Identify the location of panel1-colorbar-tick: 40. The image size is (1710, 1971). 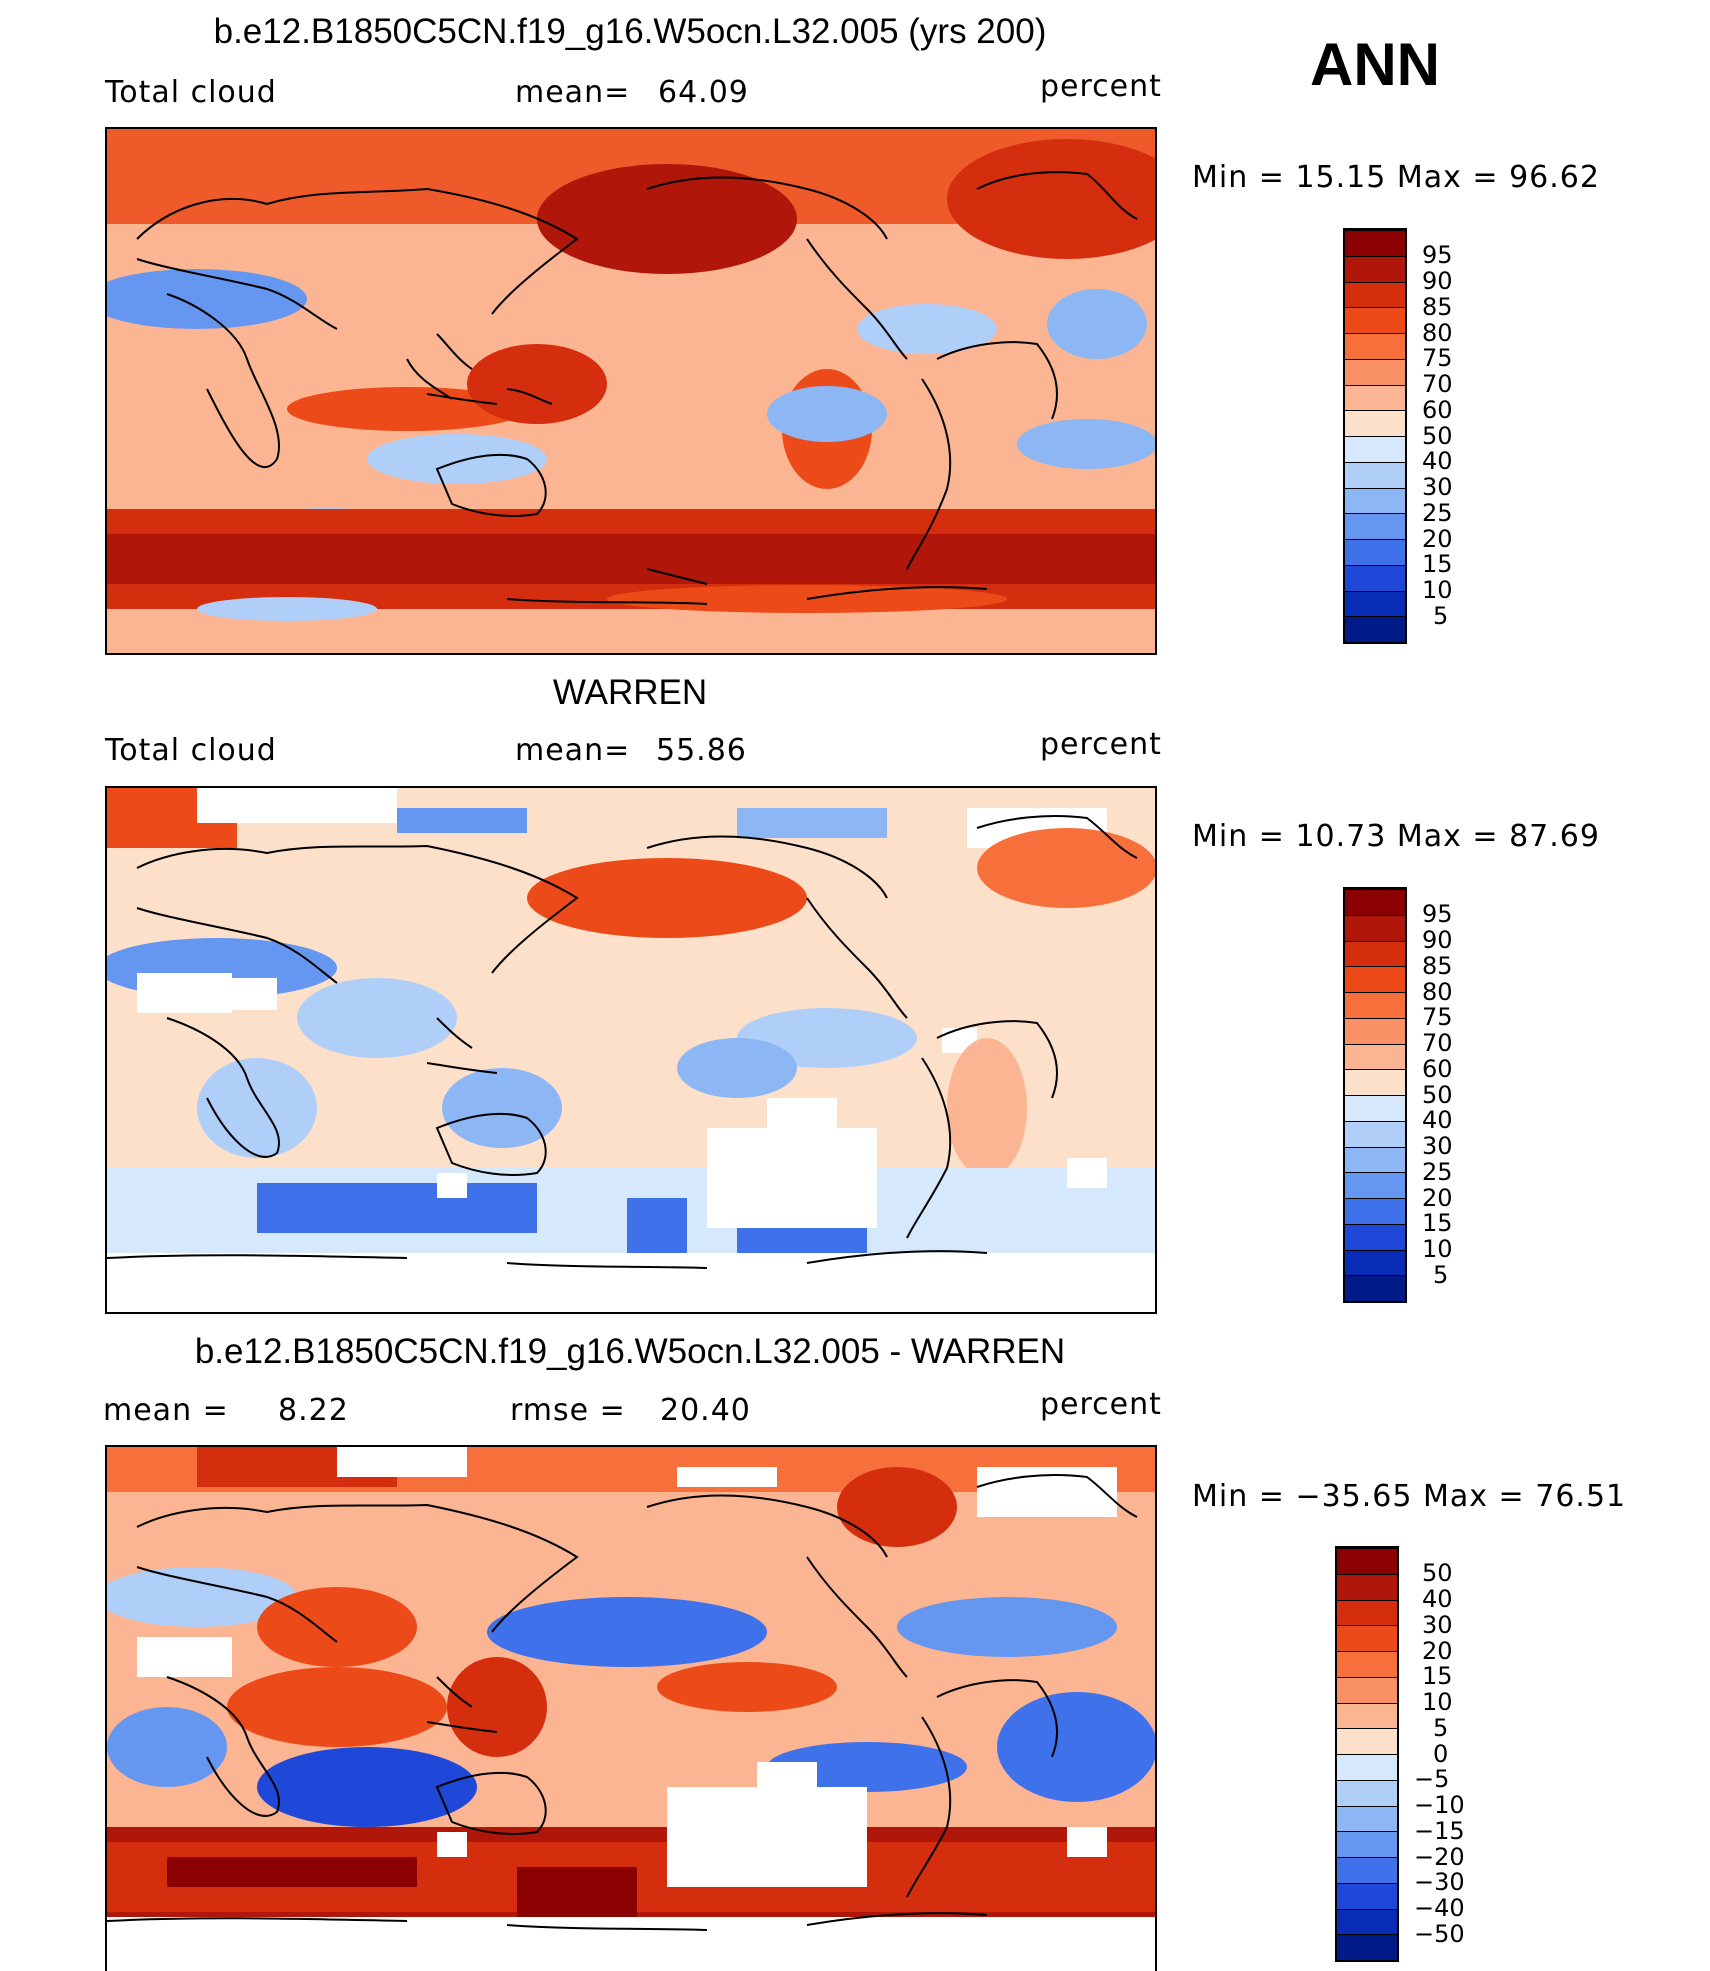
(1437, 461).